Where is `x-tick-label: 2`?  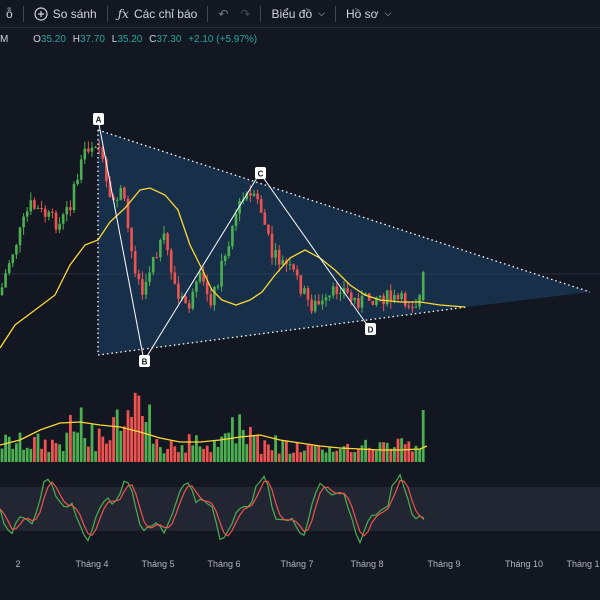
x-tick-label: 2 is located at coordinates (18, 564).